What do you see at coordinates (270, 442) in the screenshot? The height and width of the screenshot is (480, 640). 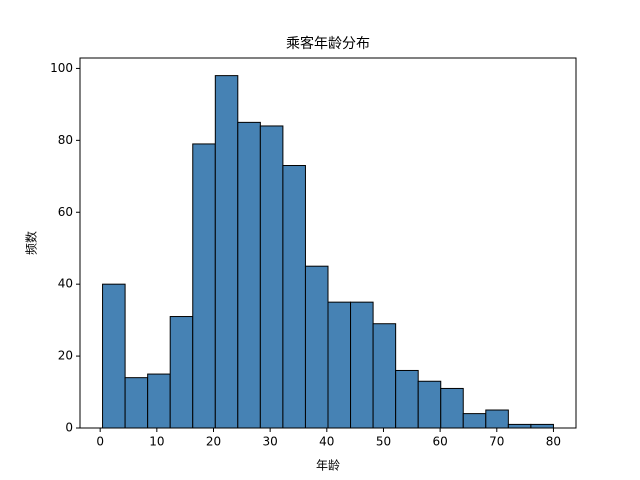 I see `x-tick-label: 30` at bounding box center [270, 442].